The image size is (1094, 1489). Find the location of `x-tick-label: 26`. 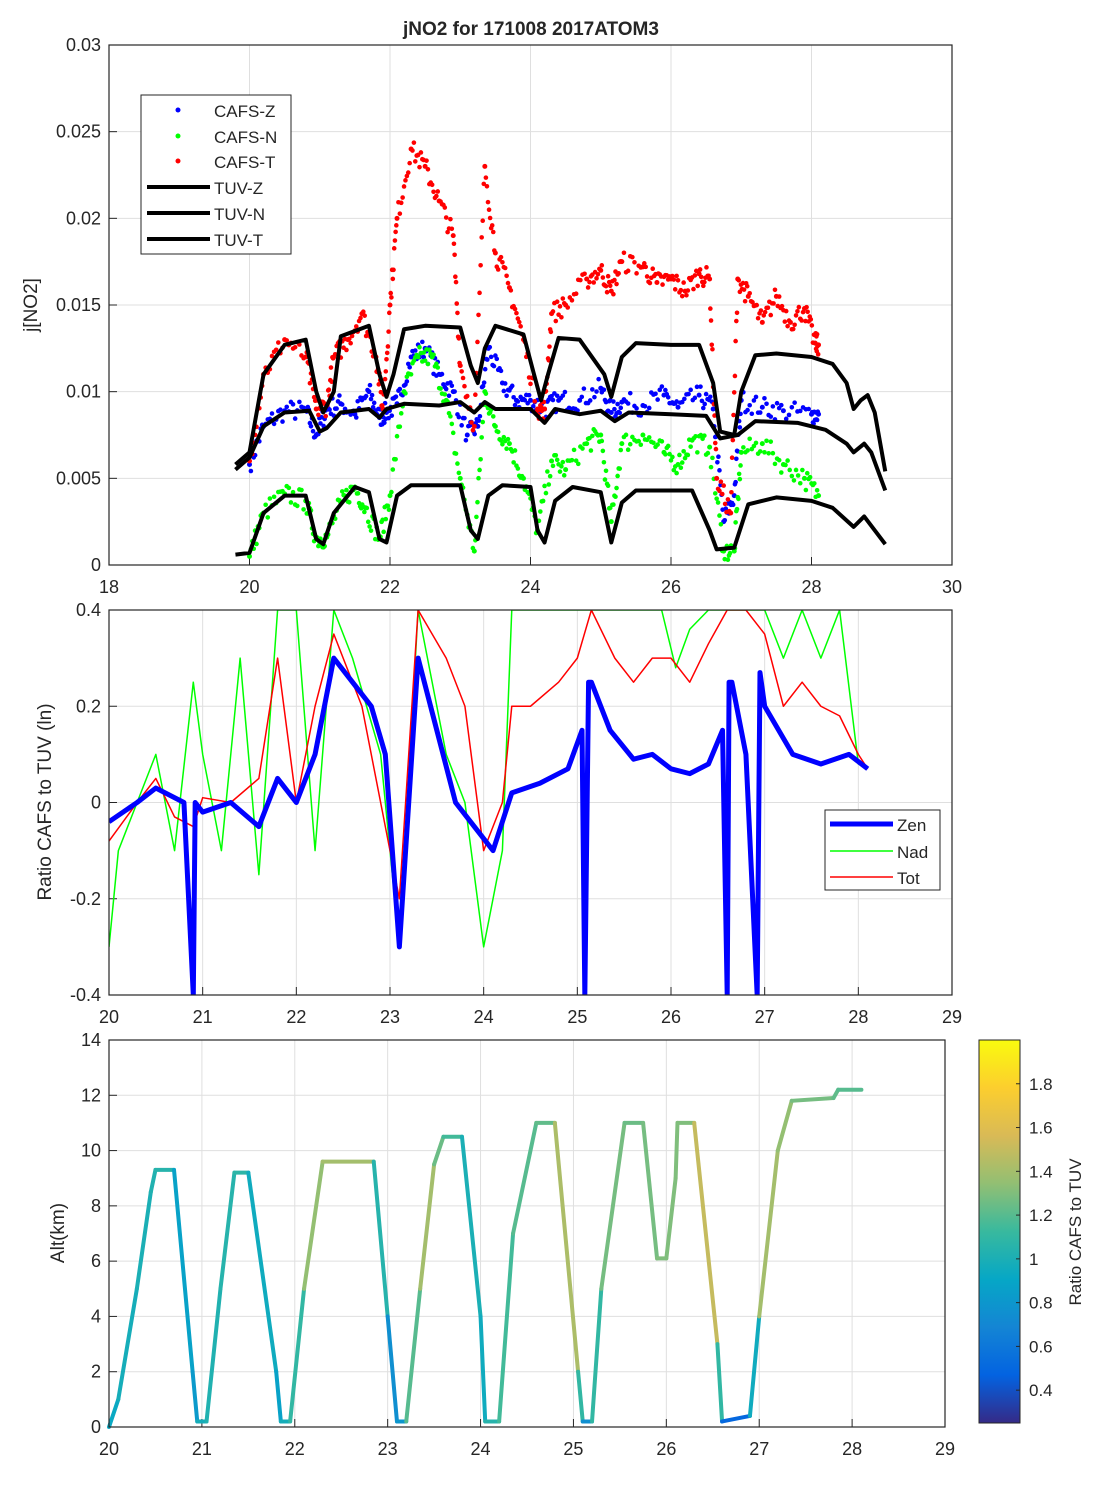

x-tick-label: 26 is located at coordinates (666, 1449).